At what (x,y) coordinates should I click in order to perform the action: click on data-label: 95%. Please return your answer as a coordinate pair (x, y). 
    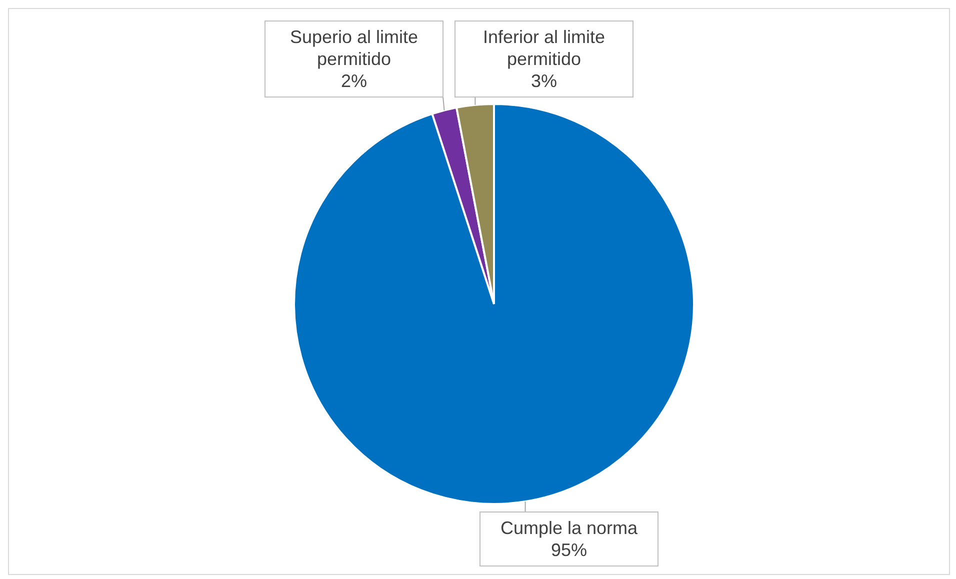
    Looking at the image, I should click on (569, 550).